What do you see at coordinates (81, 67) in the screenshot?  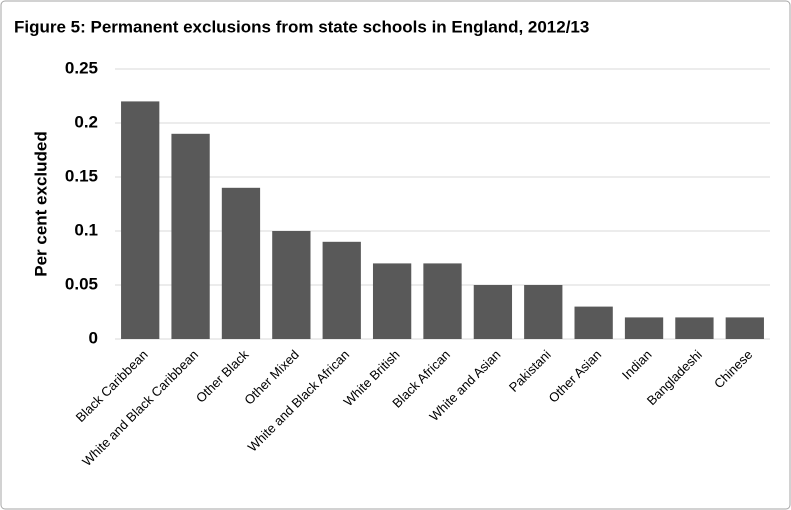 I see `y-tick-label: 0.25` at bounding box center [81, 67].